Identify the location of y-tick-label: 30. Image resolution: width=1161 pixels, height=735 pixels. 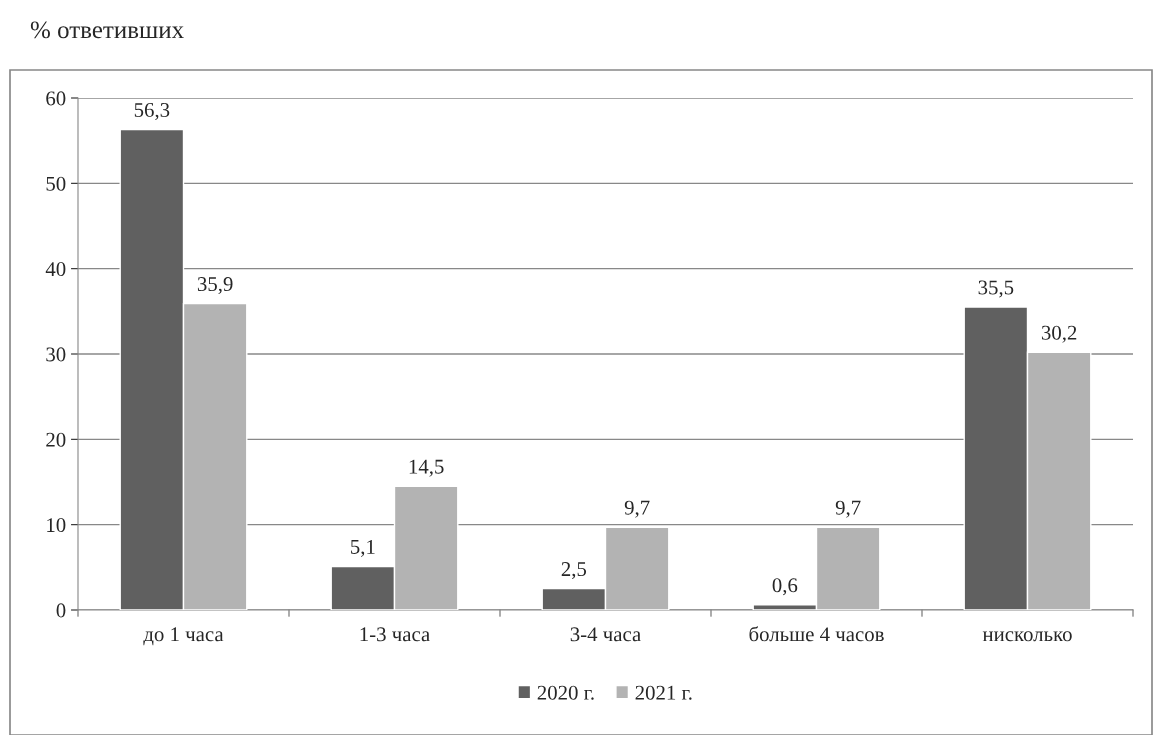
(56, 354).